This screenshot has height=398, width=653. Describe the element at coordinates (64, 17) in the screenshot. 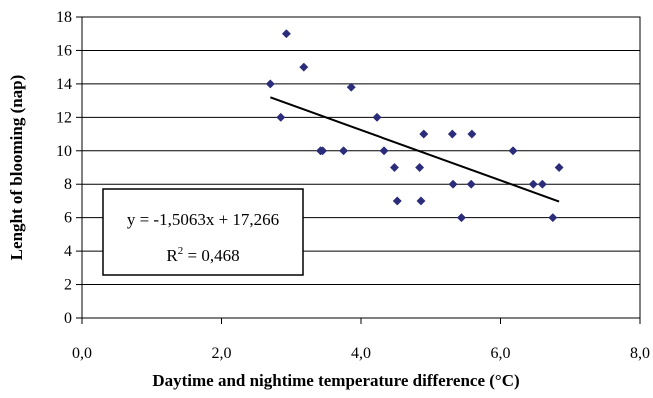

I see `y-tick-label: 18` at that location.